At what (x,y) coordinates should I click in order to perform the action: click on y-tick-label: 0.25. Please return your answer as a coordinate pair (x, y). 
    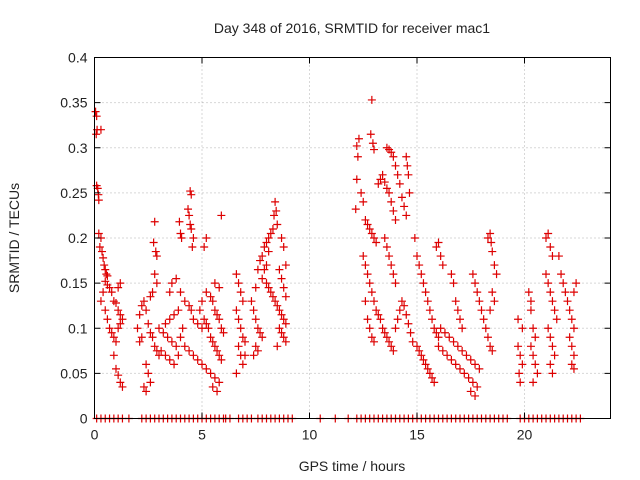
    Looking at the image, I should click on (73, 193).